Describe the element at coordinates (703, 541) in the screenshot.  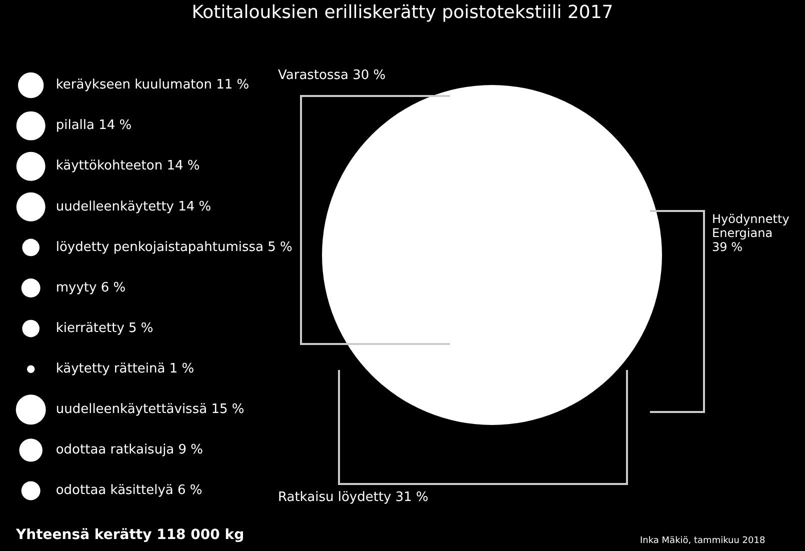
I see `text: Inka Mäkiö, tammikuu 2018` at that location.